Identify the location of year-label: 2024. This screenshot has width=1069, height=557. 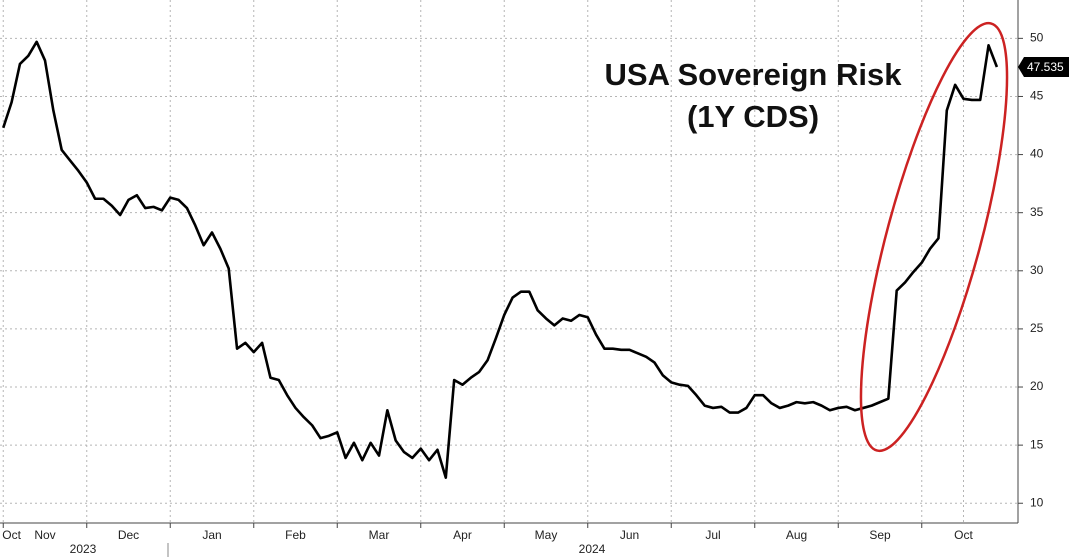
(592, 549).